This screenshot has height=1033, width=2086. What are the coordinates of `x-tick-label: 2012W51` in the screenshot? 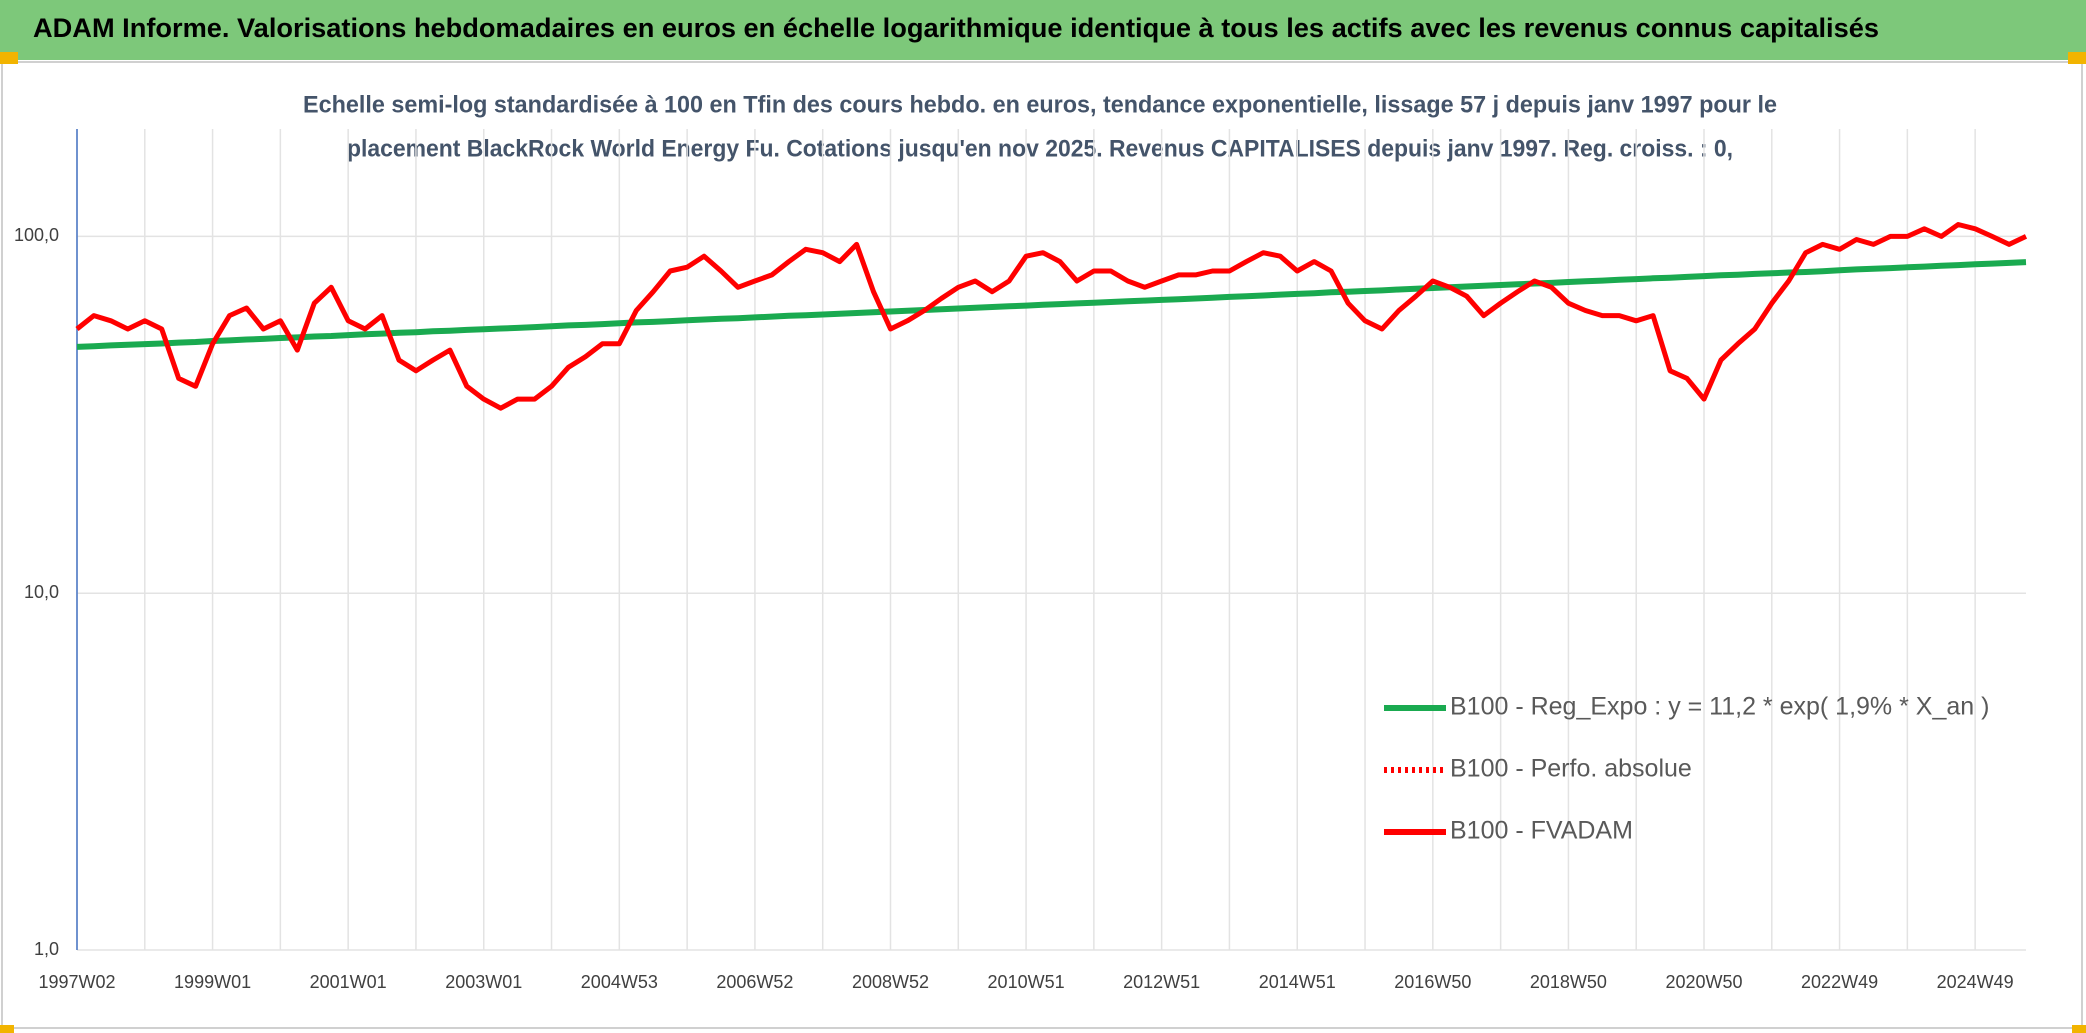 It's located at (1161, 982).